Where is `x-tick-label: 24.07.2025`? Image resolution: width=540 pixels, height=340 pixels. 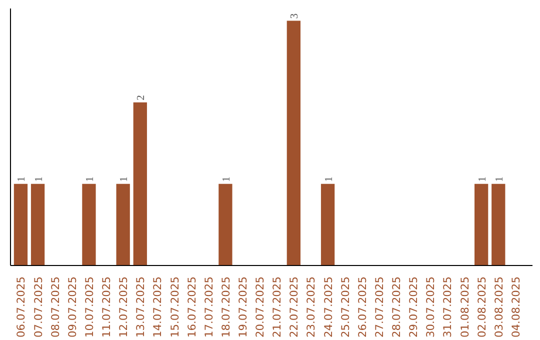
x-tick-label: 24.07.2025 is located at coordinates (328, 307).